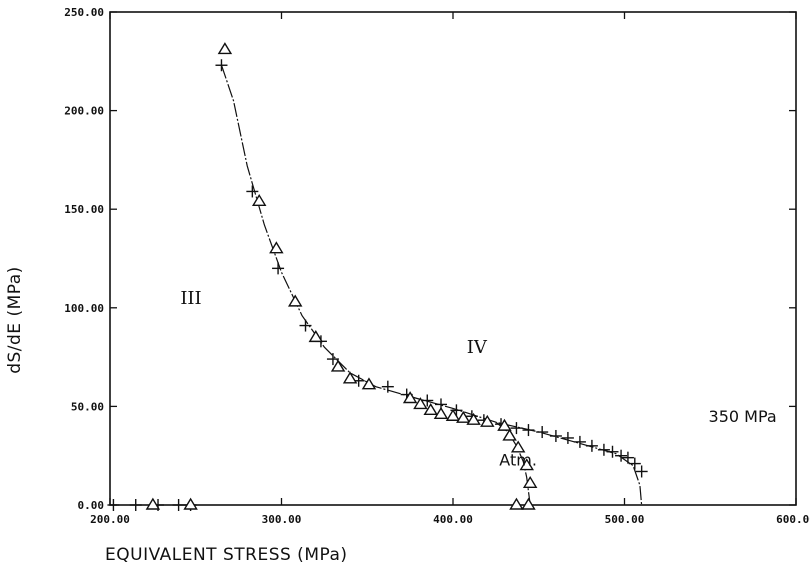 Image resolution: width=810 pixels, height=573 pixels. Describe the element at coordinates (743, 416) in the screenshot. I see `annotation-label: 350 MPa` at that location.